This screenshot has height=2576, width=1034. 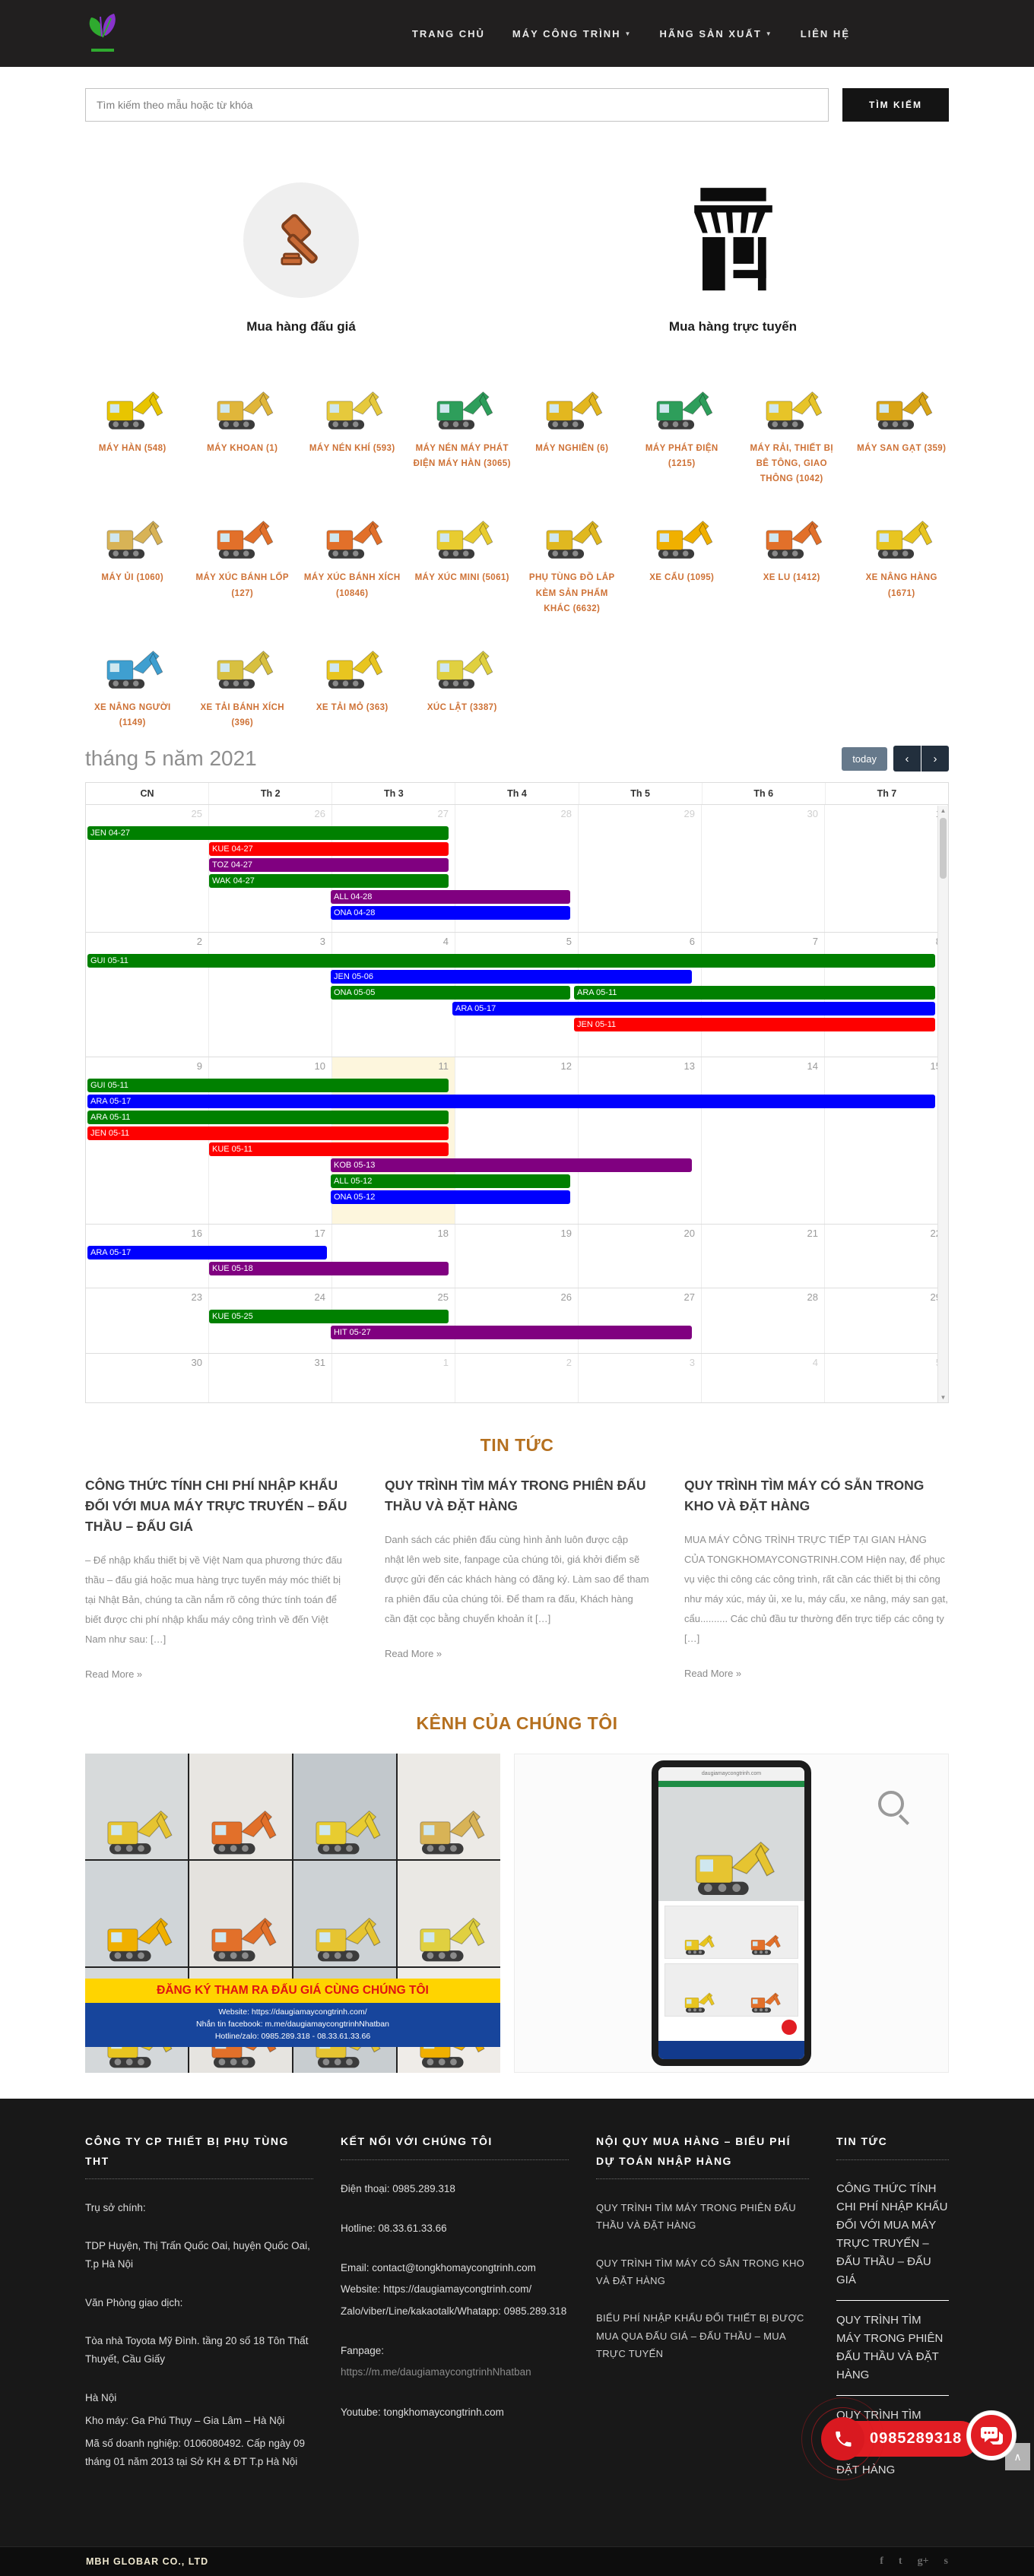 I want to click on calendar-scrollbar: ▲ ▼, so click(x=942, y=1104).